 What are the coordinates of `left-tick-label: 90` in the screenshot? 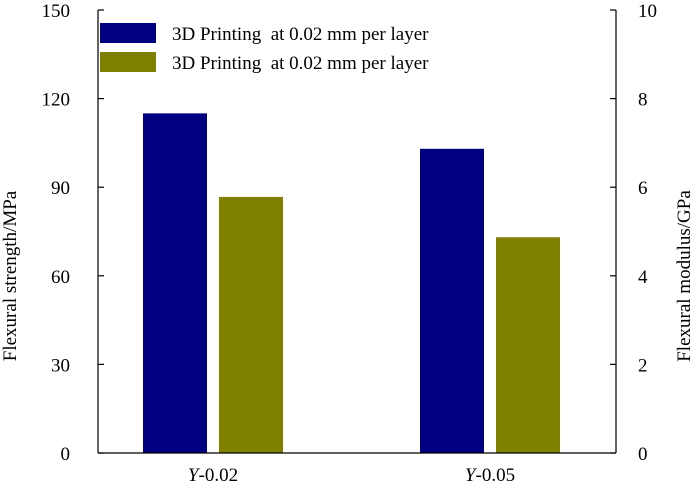 It's located at (60, 188).